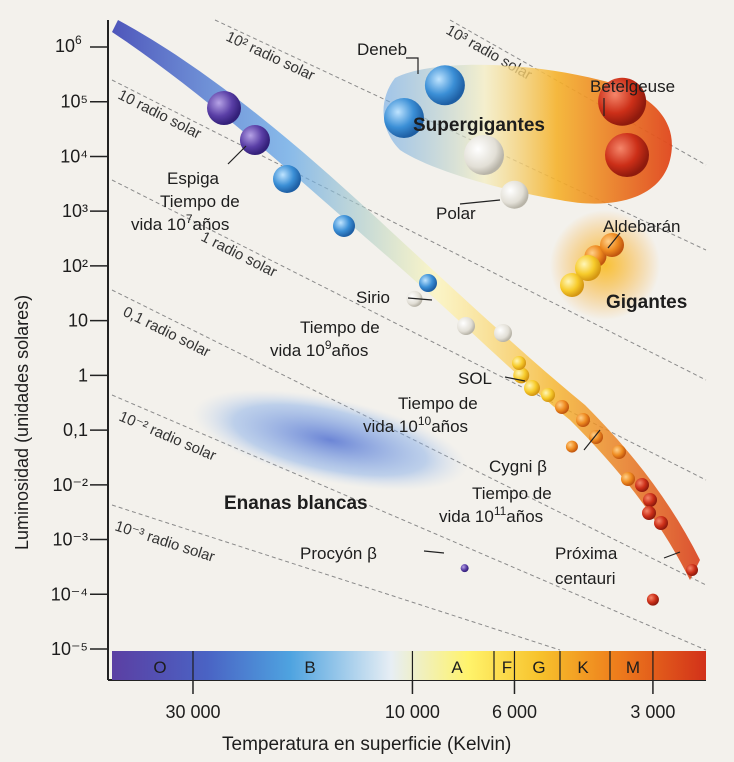 The image size is (734, 762). Describe the element at coordinates (340, 327) in the screenshot. I see `label-sirio-life-1: Tiempo de` at that location.